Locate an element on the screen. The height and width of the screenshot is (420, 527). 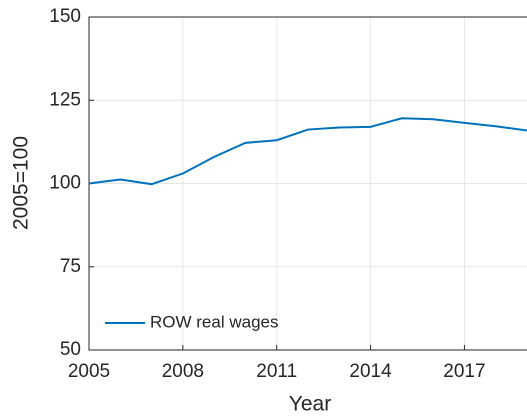
x-tick-label: 2005 is located at coordinates (89, 371).